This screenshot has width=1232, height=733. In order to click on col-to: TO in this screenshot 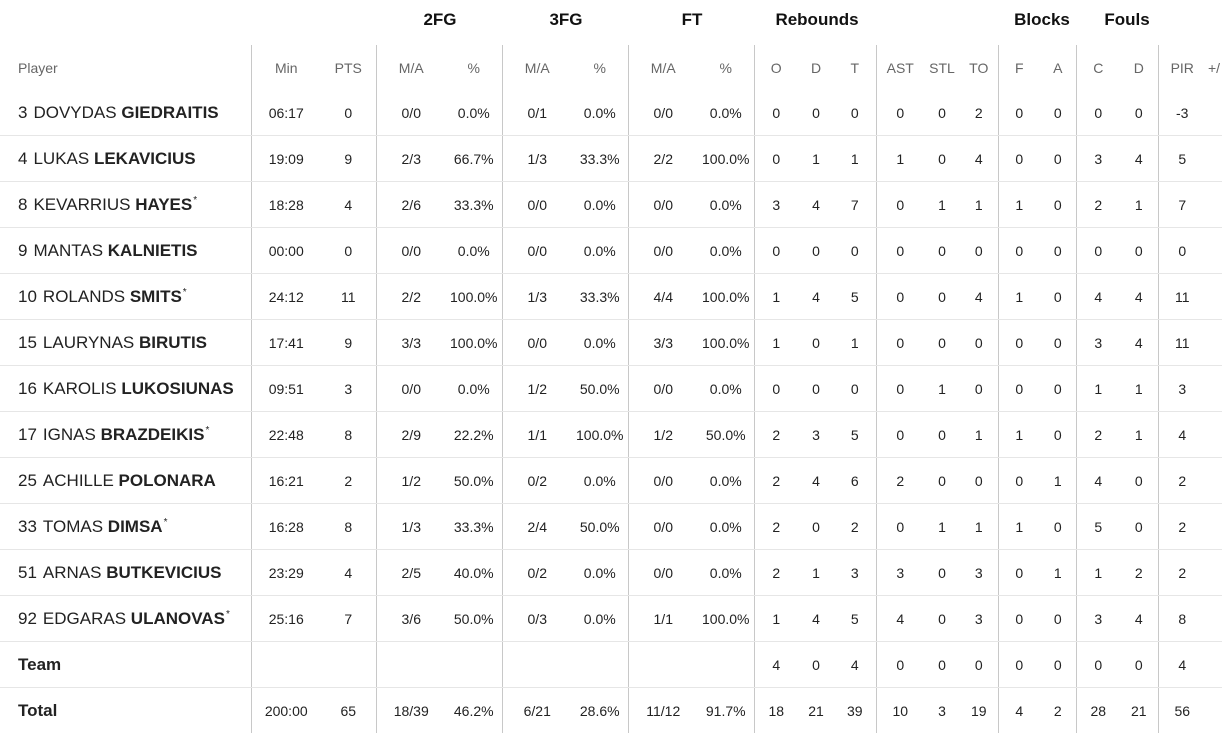, I will do `click(979, 67)`.